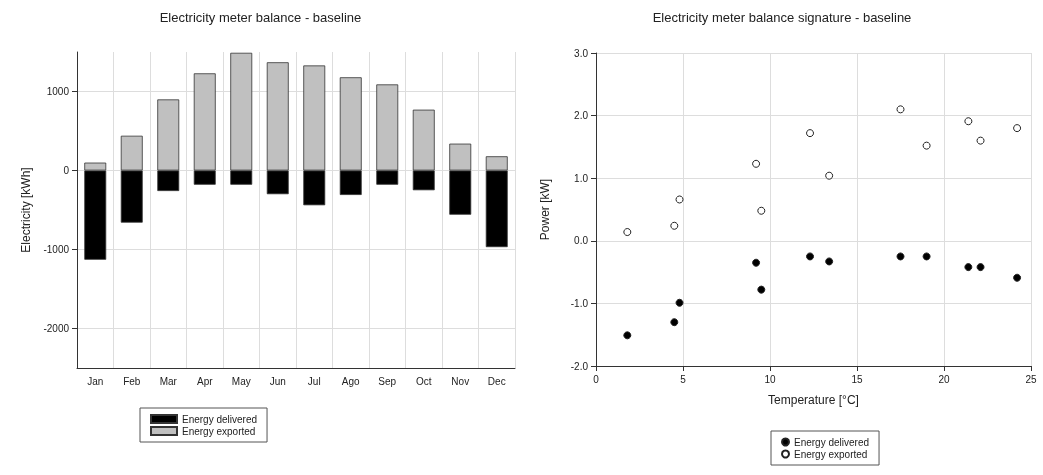  Describe the element at coordinates (1031, 379) in the screenshot. I see `x-tick-label: 25` at that location.